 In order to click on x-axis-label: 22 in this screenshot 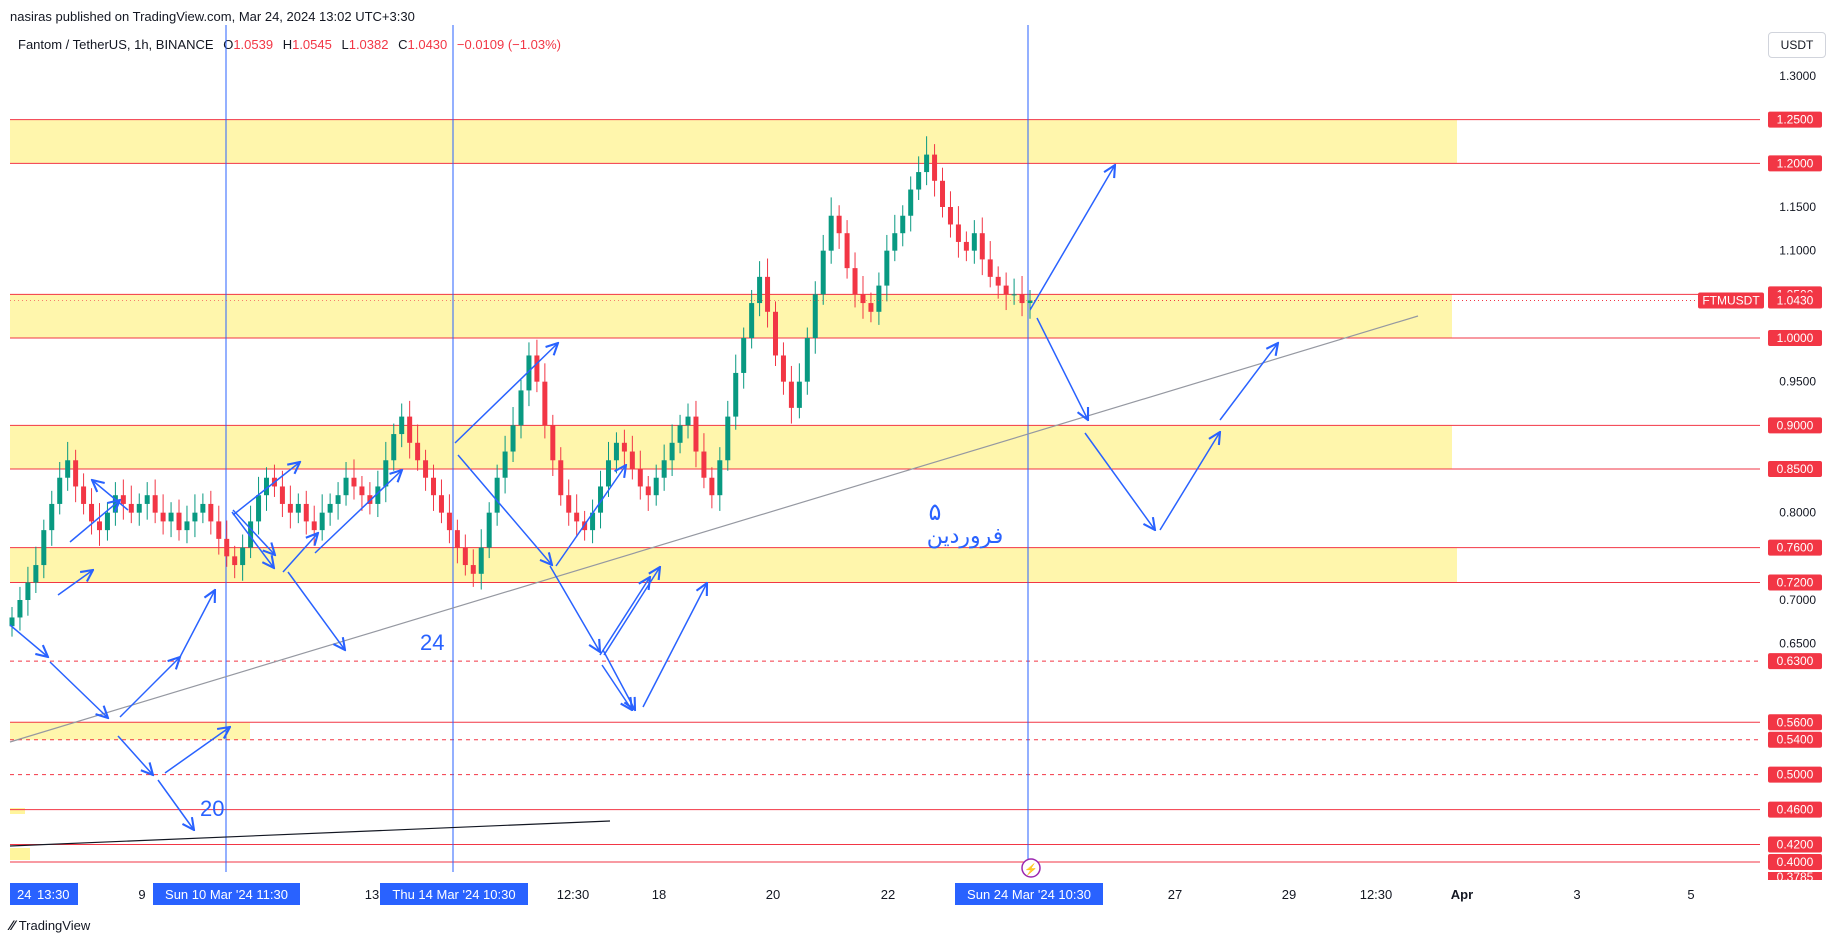, I will do `click(888, 894)`.